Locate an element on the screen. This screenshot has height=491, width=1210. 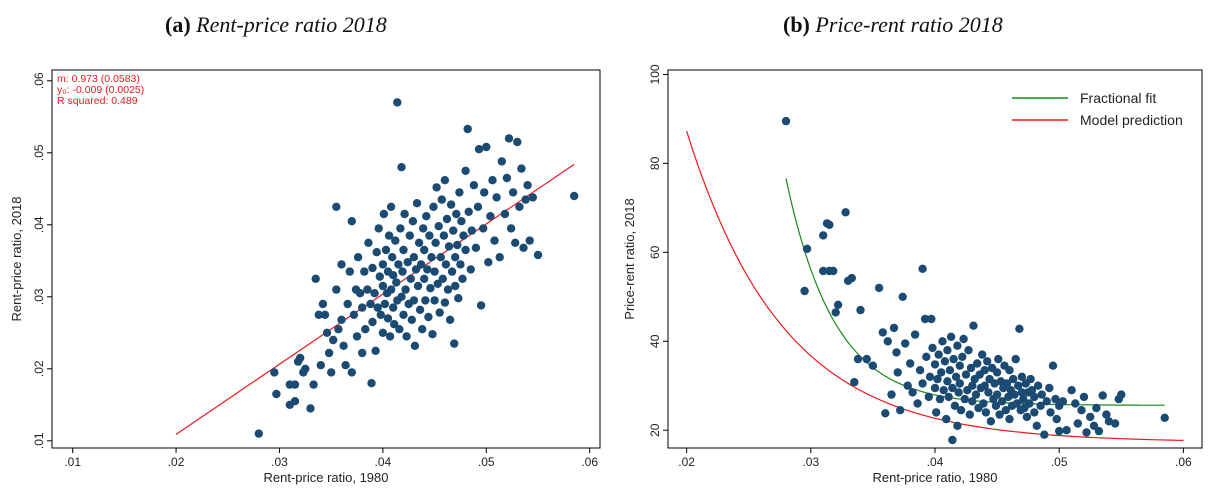
stats-annotation: y₀: -0.009 (0.0025) is located at coordinates (100, 90).